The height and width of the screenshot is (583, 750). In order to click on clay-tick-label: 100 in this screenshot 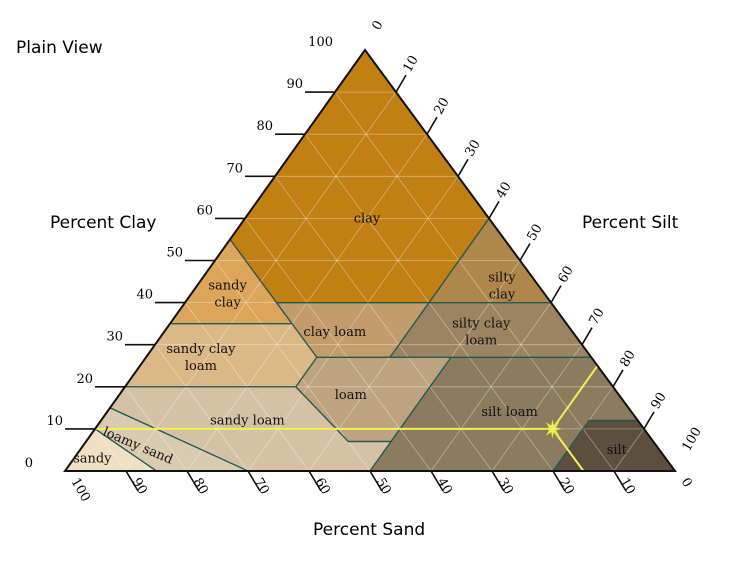, I will do `click(320, 42)`.